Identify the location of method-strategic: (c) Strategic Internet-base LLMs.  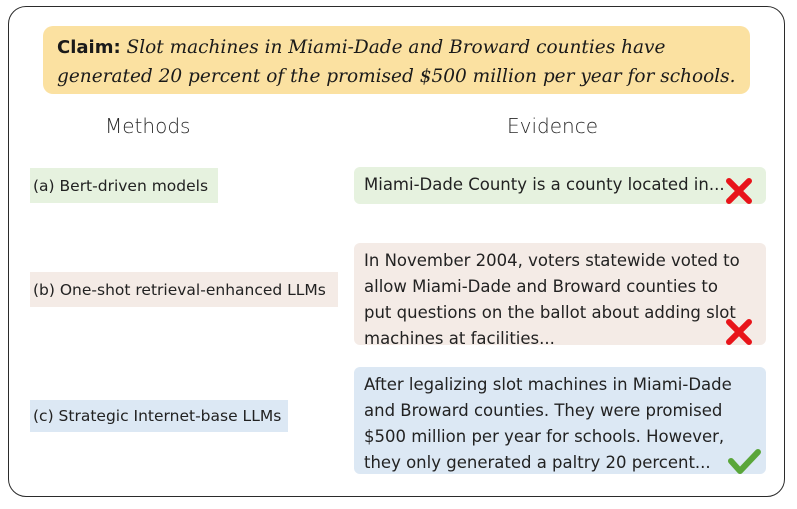
(159, 416).